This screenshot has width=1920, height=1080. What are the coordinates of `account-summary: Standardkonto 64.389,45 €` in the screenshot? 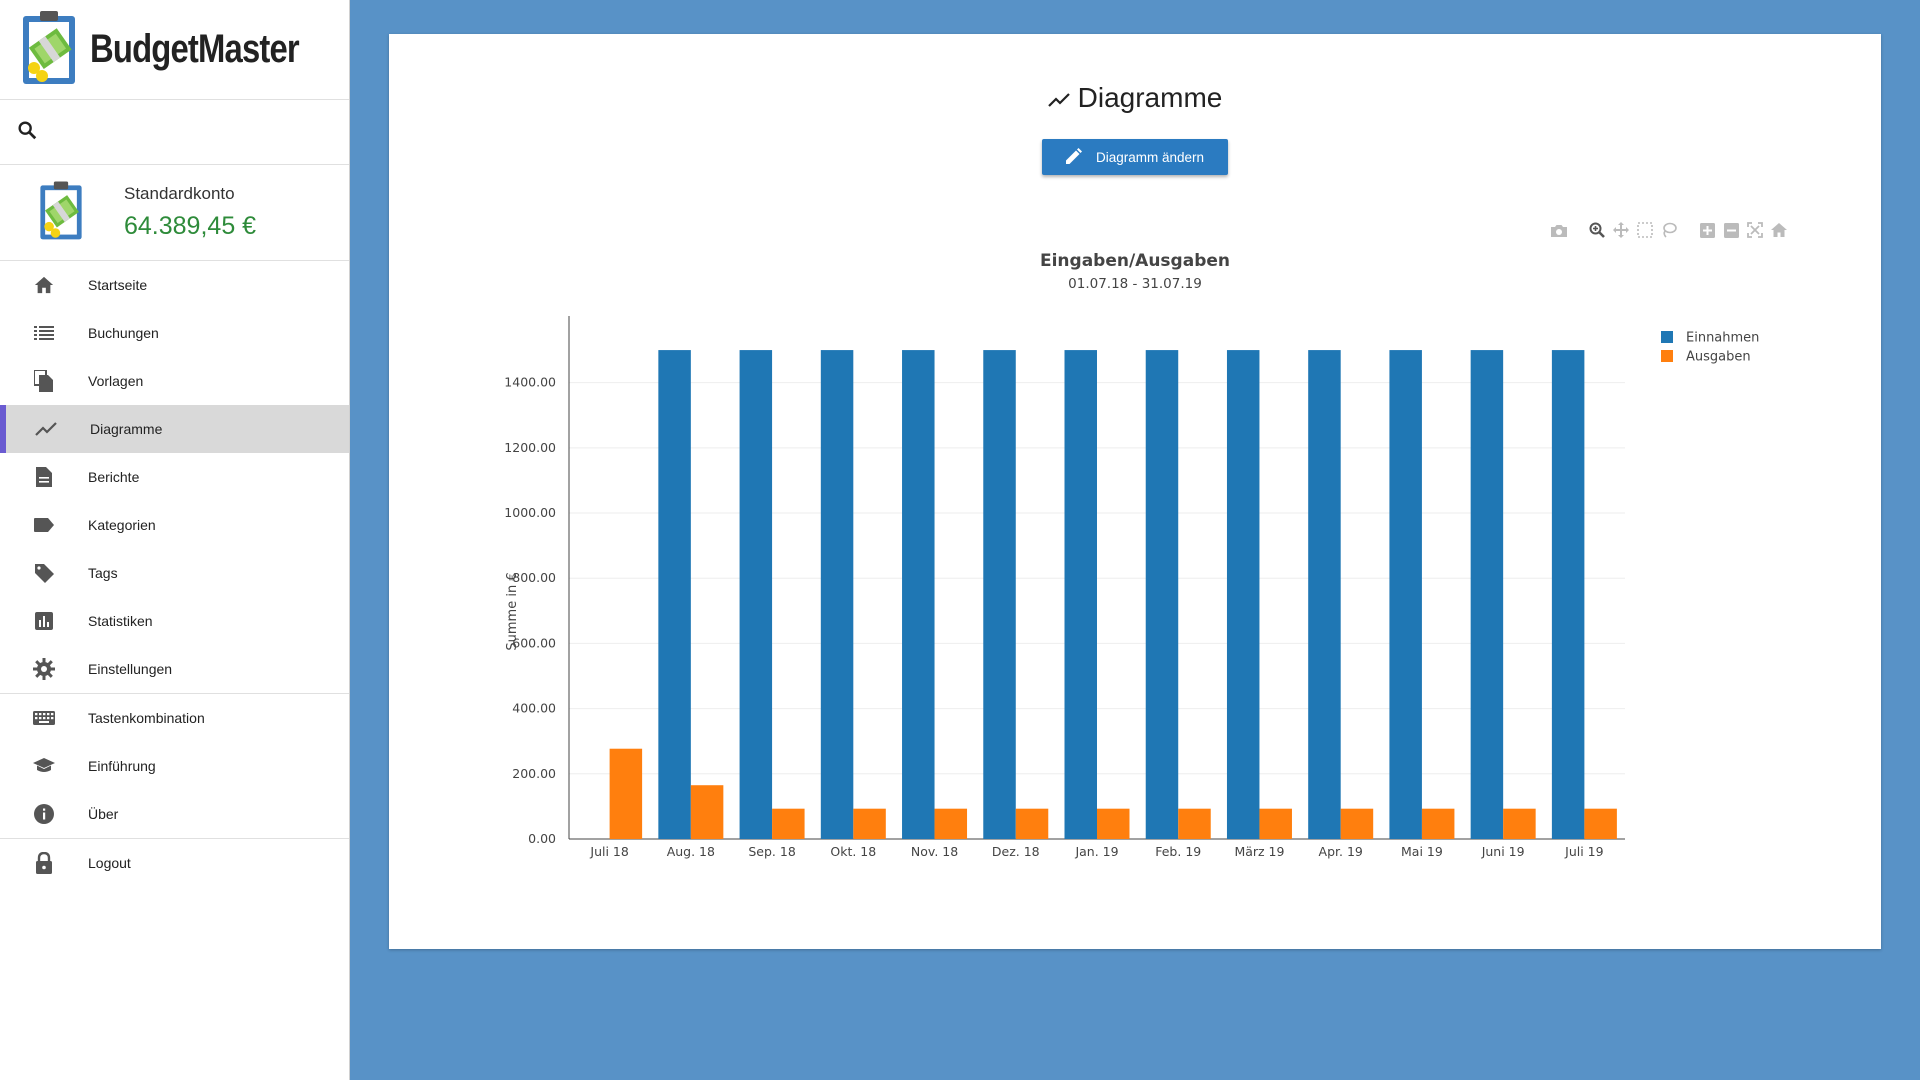 It's located at (174, 213).